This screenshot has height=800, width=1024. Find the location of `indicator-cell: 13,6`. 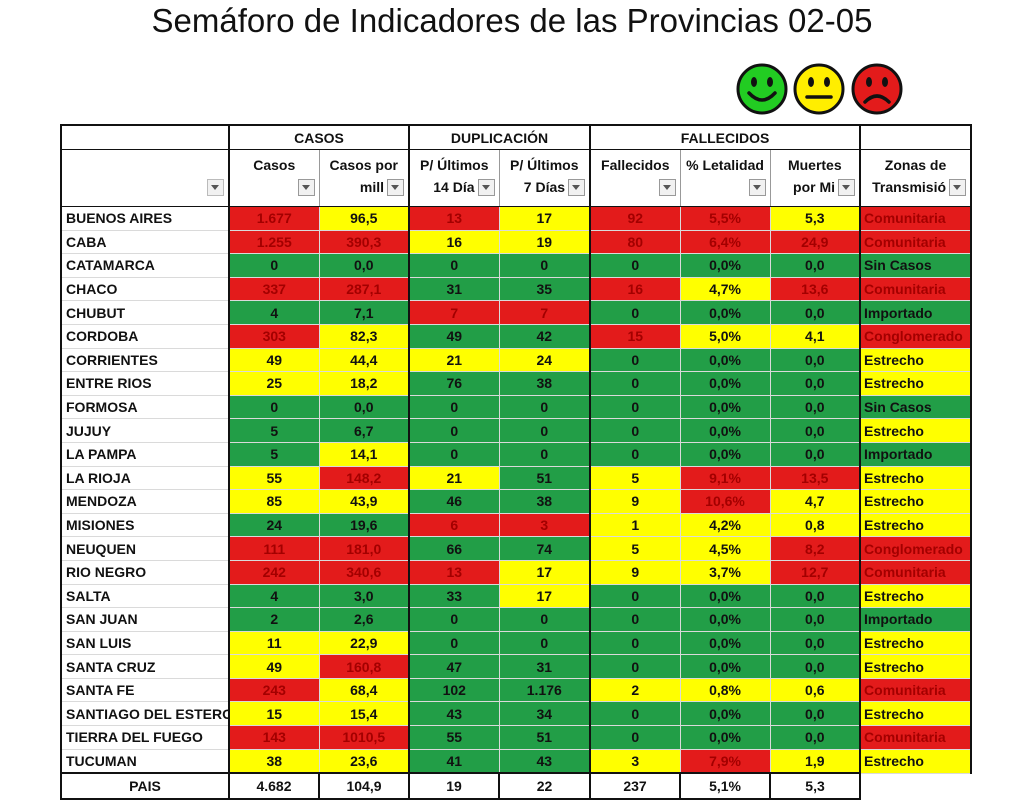

indicator-cell: 13,6 is located at coordinates (815, 289).